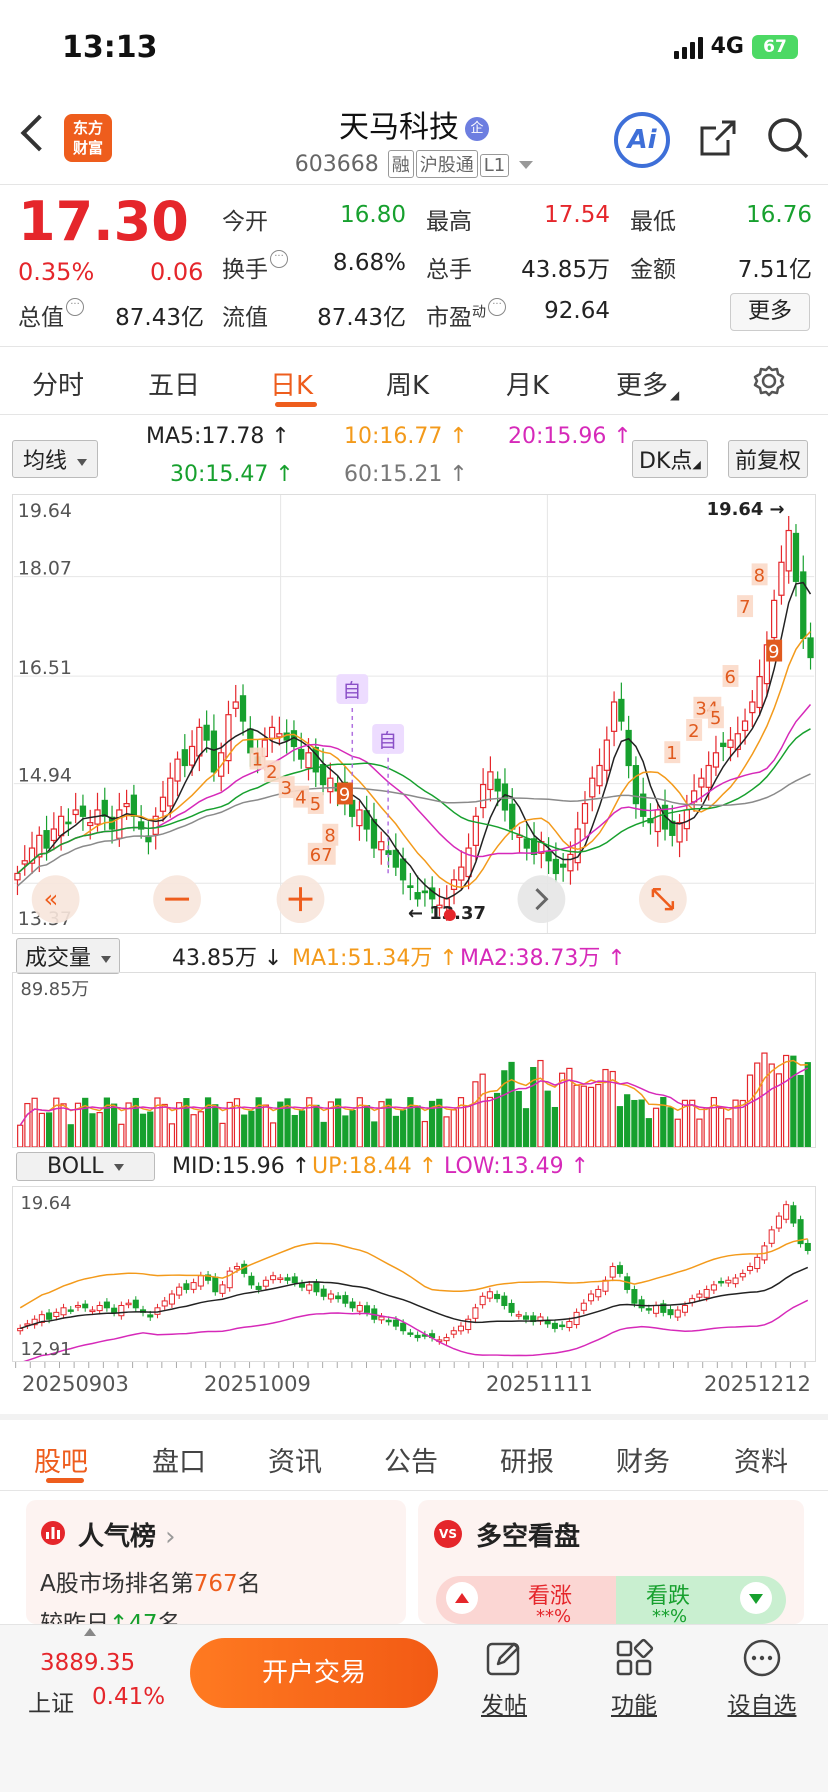  I want to click on function-grid-icon, so click(634, 1658).